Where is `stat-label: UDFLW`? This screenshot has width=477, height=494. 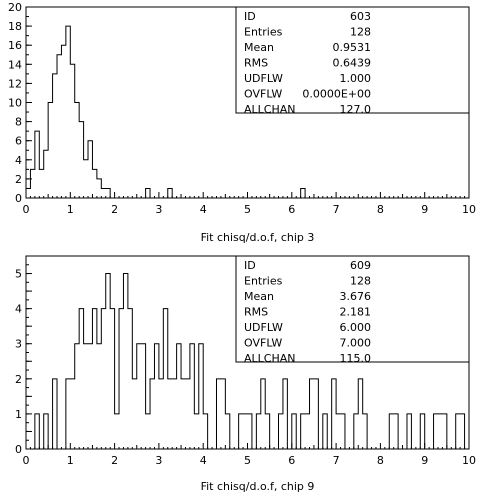
stat-label: UDFLW is located at coordinates (263, 78).